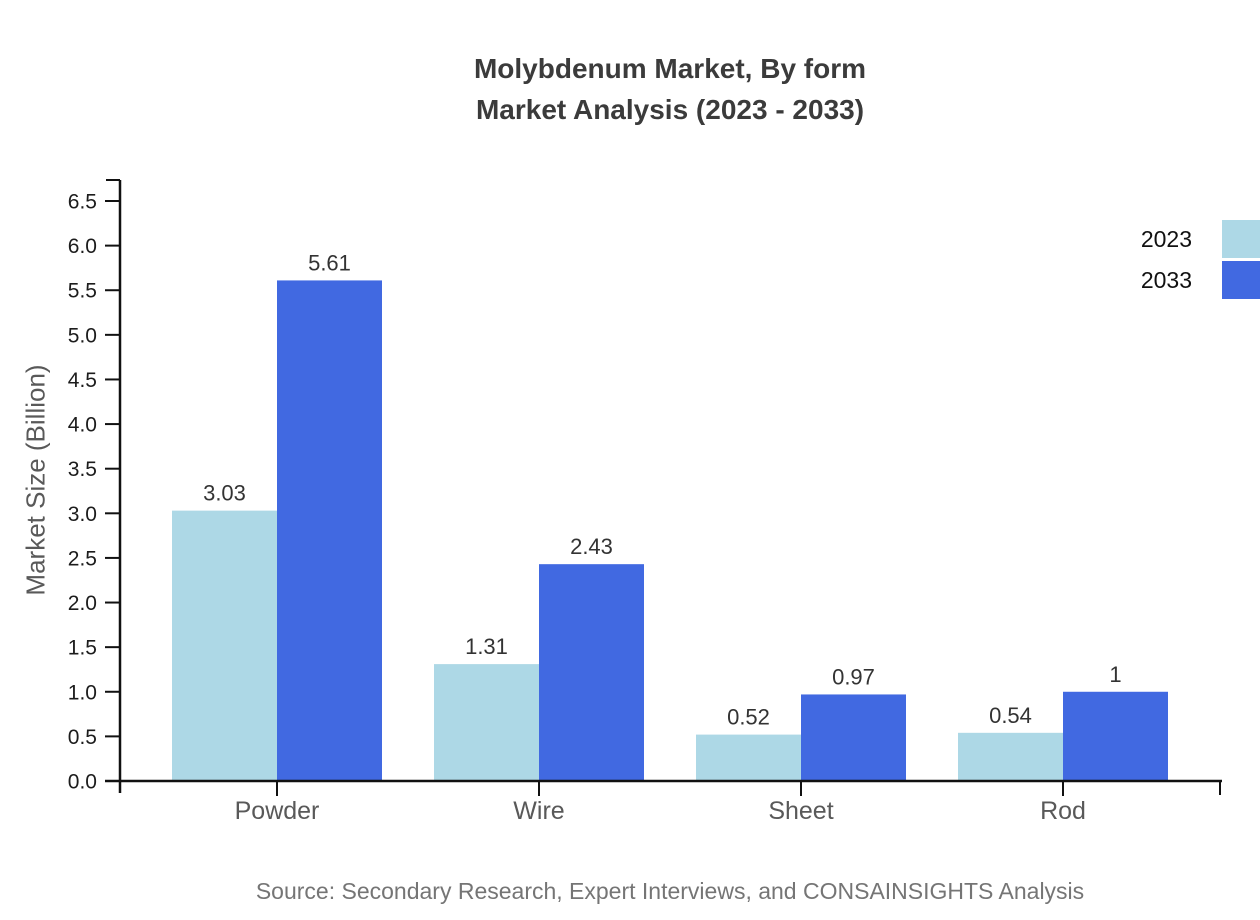 The width and height of the screenshot is (1260, 920). What do you see at coordinates (591, 672) in the screenshot?
I see `bar-2033-wire` at bounding box center [591, 672].